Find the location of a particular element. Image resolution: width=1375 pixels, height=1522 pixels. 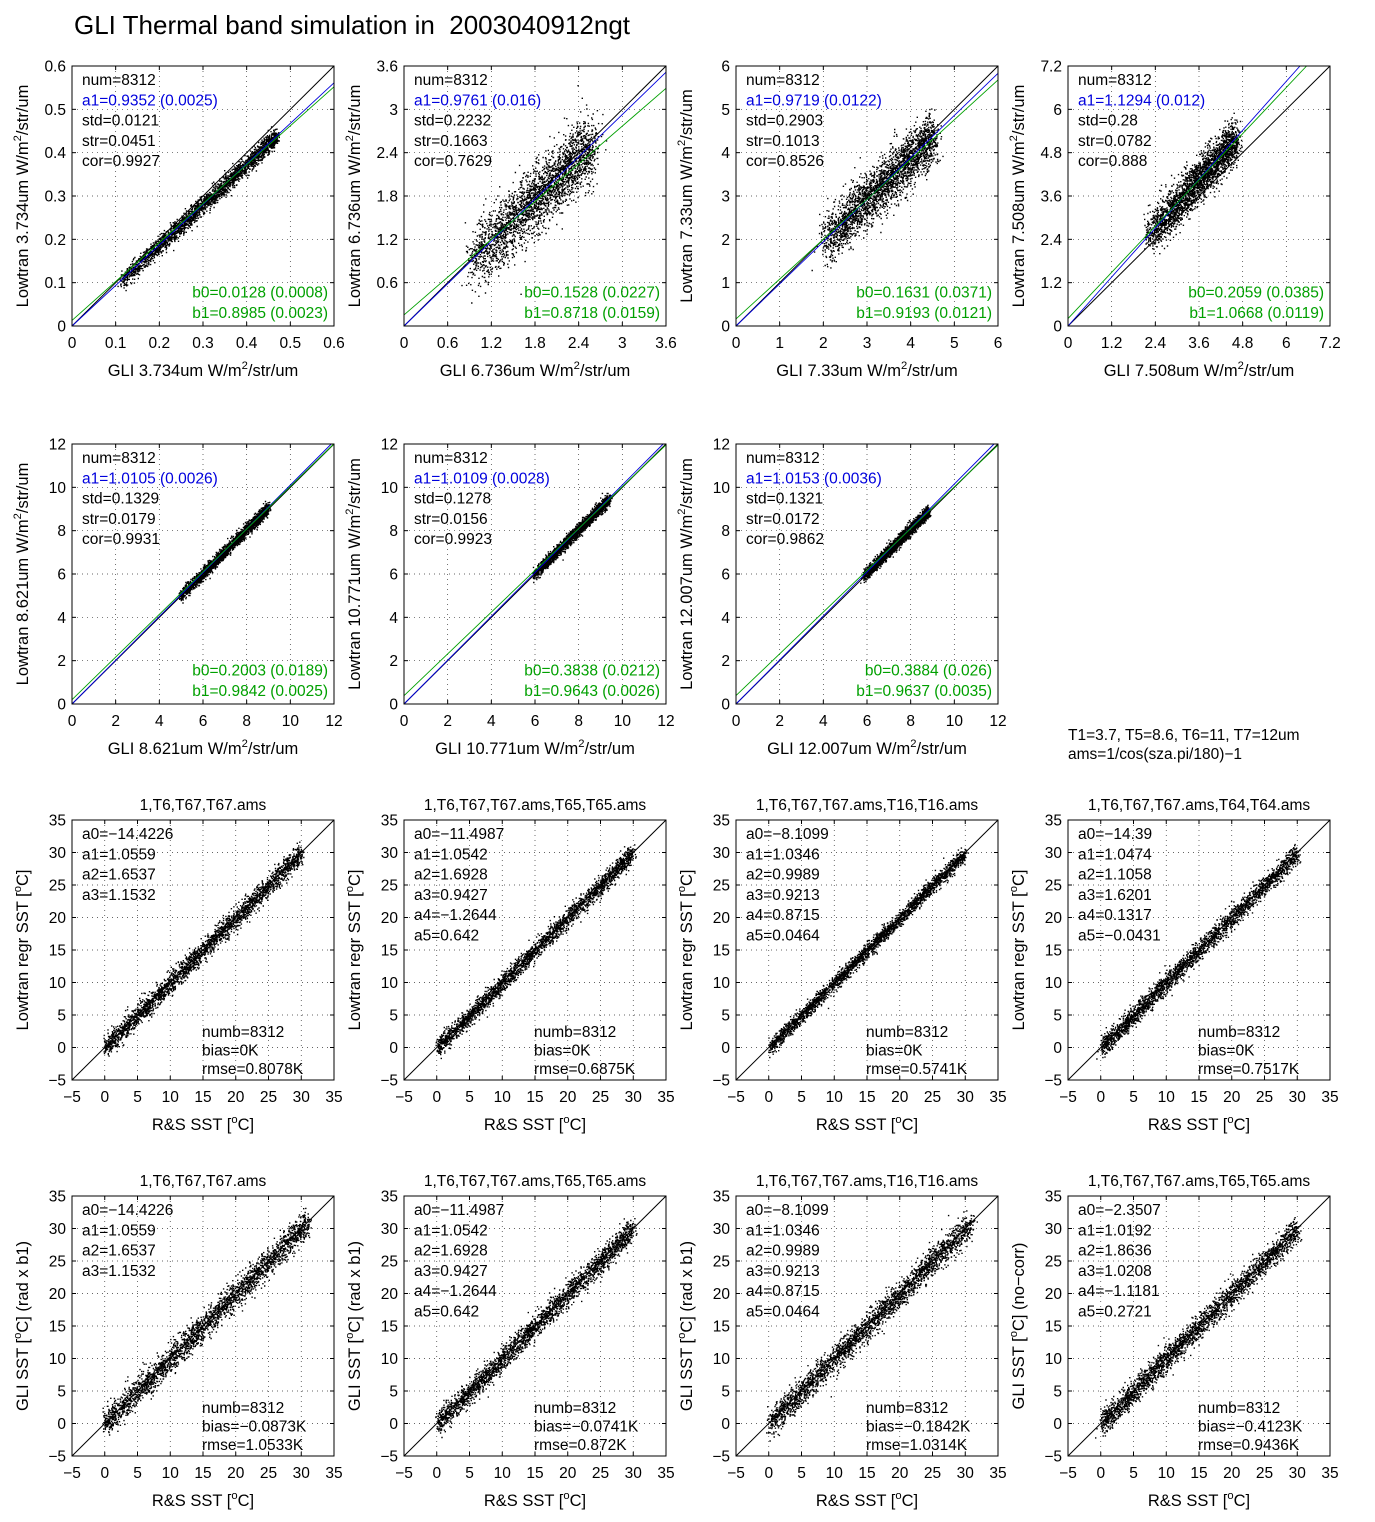

panel-title: 1,T6,T67,T67.ams is located at coordinates (203, 1181).